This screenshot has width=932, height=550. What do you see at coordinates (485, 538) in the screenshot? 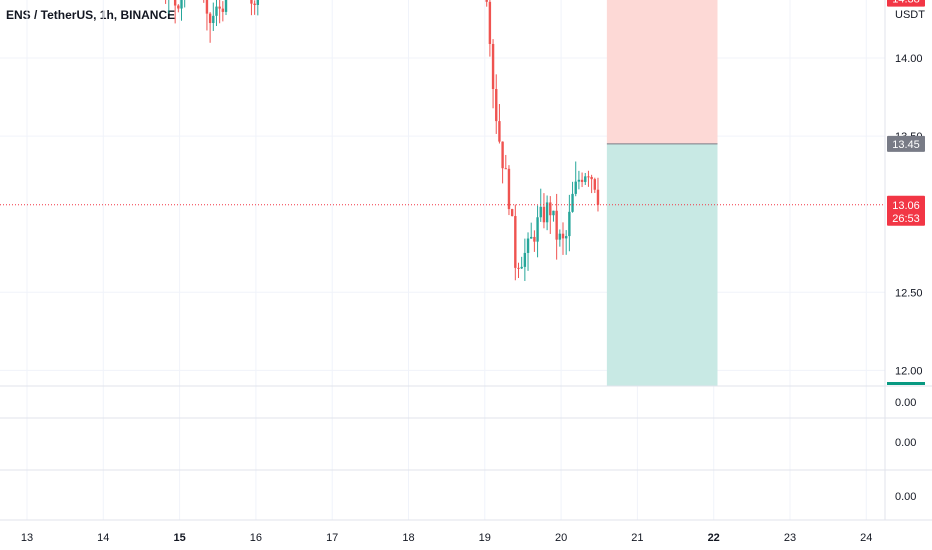
I see `x-tick-label: 19` at bounding box center [485, 538].